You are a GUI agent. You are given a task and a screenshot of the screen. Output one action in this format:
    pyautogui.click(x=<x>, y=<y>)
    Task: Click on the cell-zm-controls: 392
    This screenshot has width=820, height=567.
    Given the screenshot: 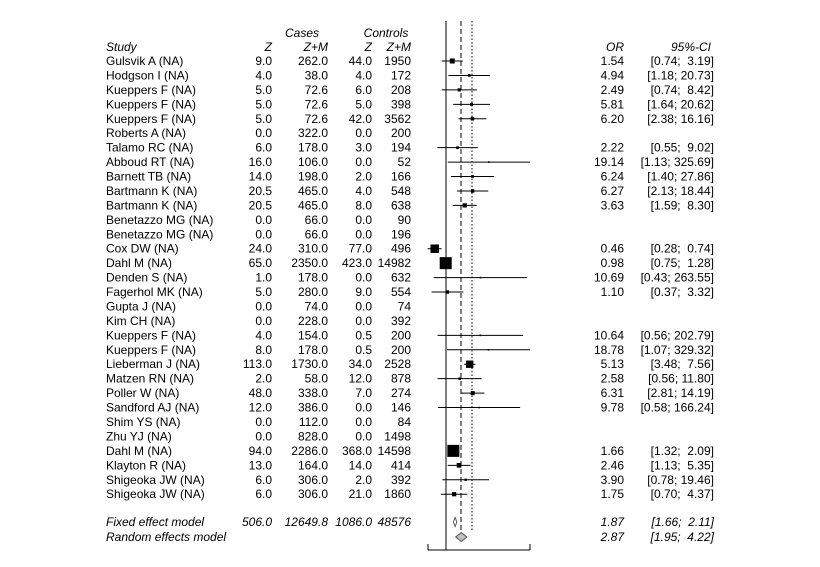 What is the action you would take?
    pyautogui.click(x=401, y=321)
    